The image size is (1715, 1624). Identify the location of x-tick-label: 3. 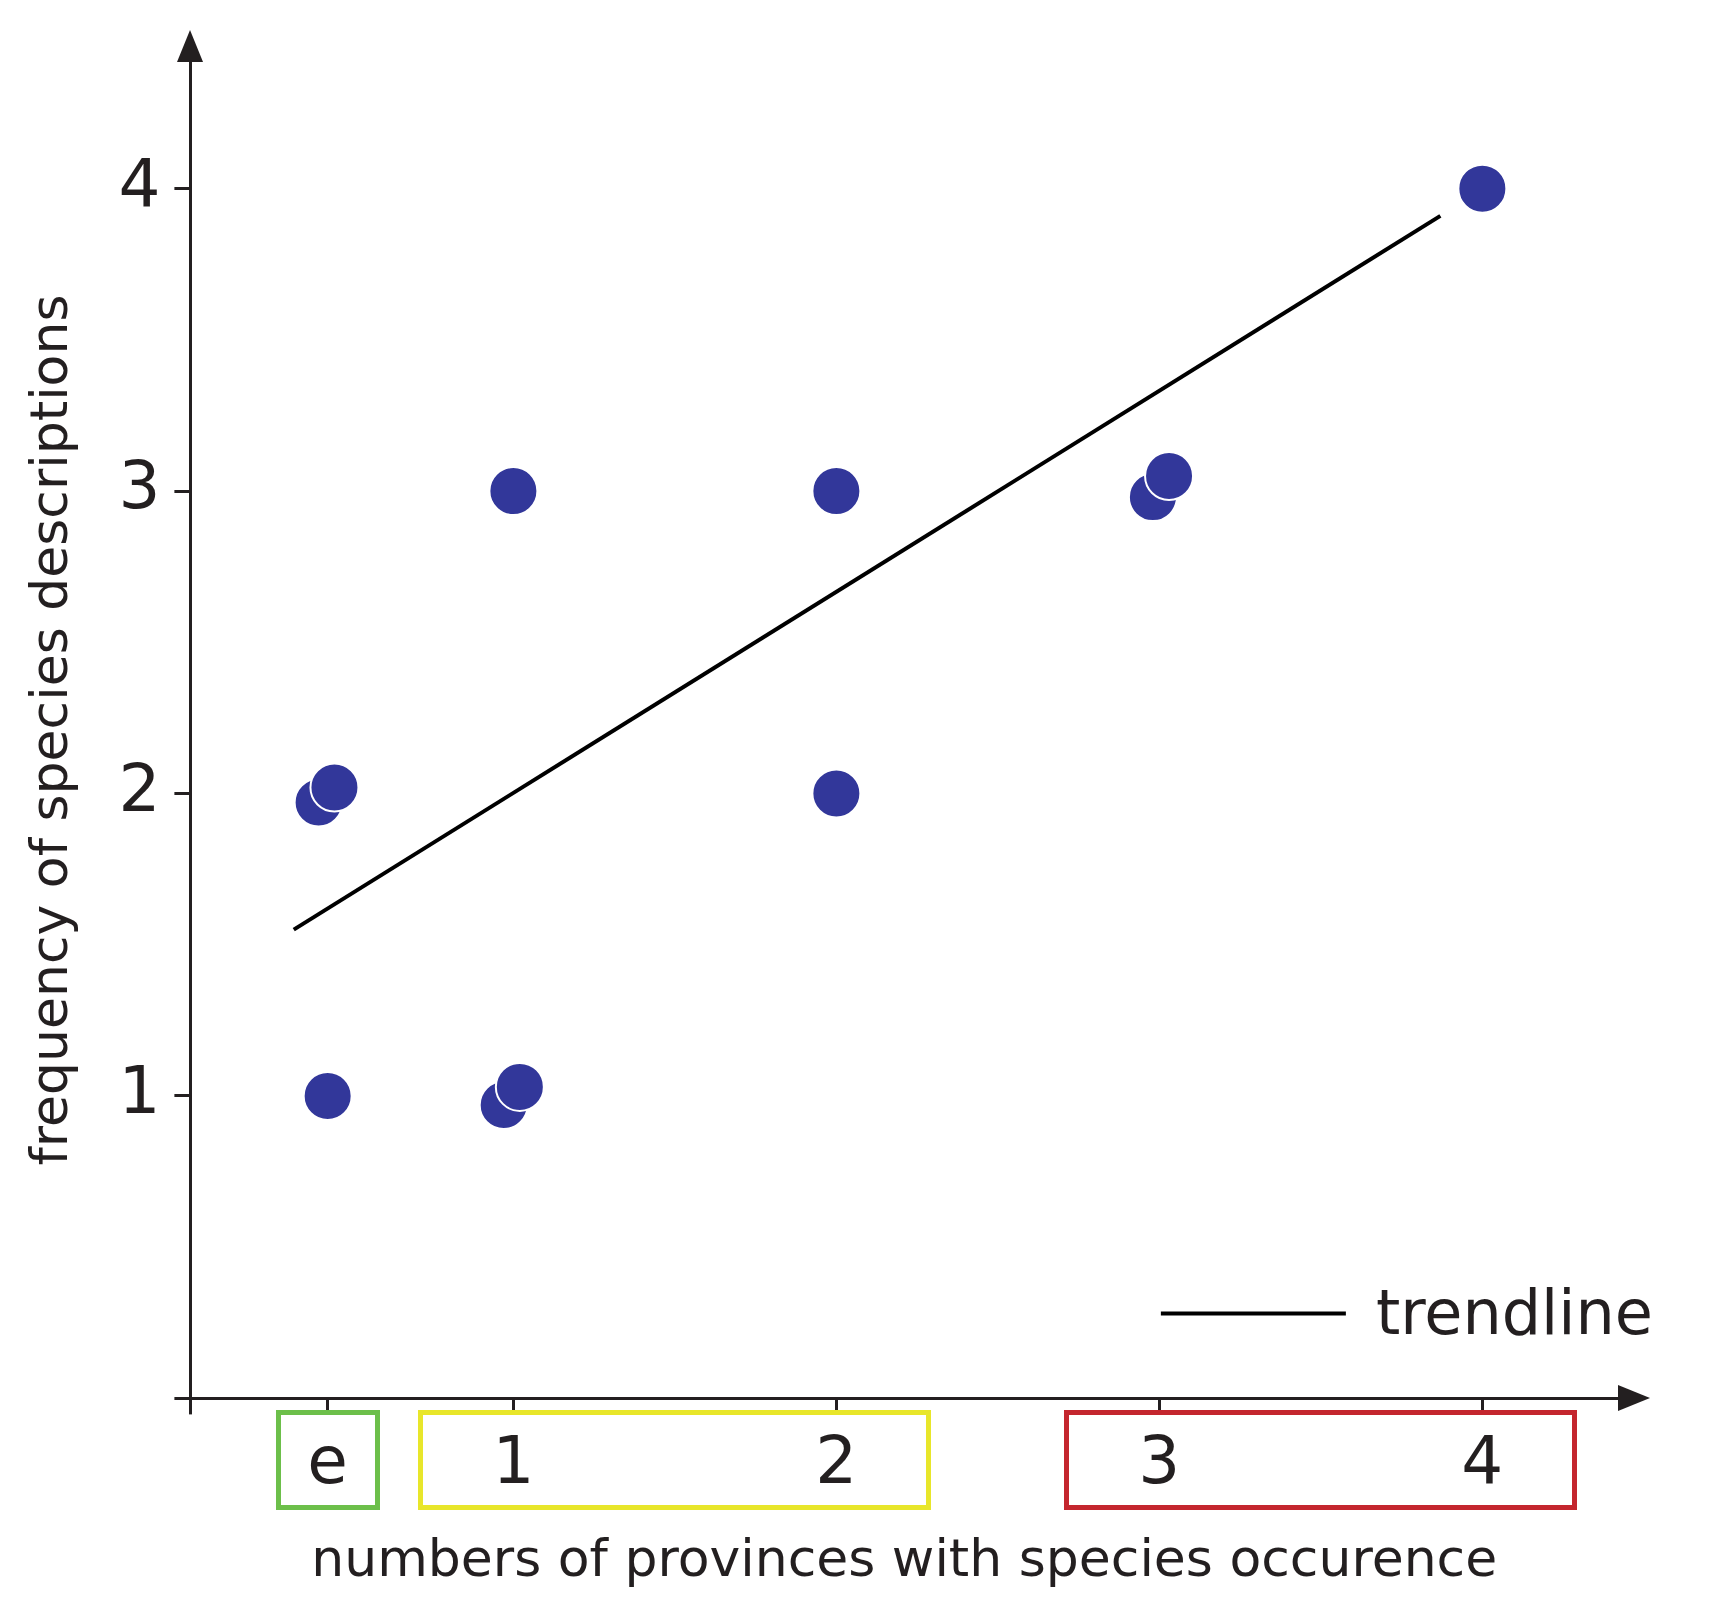
(1159, 1461).